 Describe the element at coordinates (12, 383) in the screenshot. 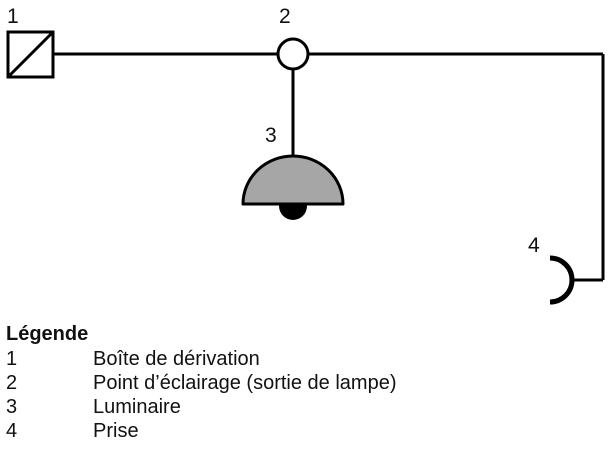

I see `legend-item-number: 2` at that location.